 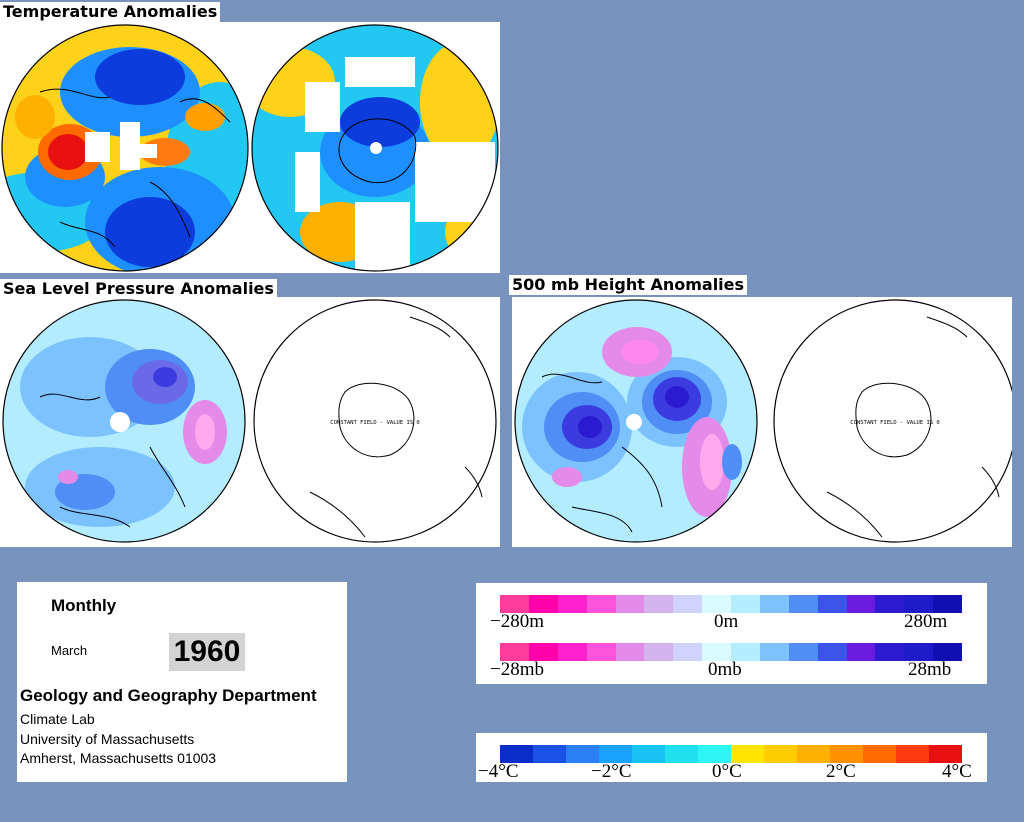 I want to click on address-line: Amherst, Massachusetts 01003, so click(x=118, y=758).